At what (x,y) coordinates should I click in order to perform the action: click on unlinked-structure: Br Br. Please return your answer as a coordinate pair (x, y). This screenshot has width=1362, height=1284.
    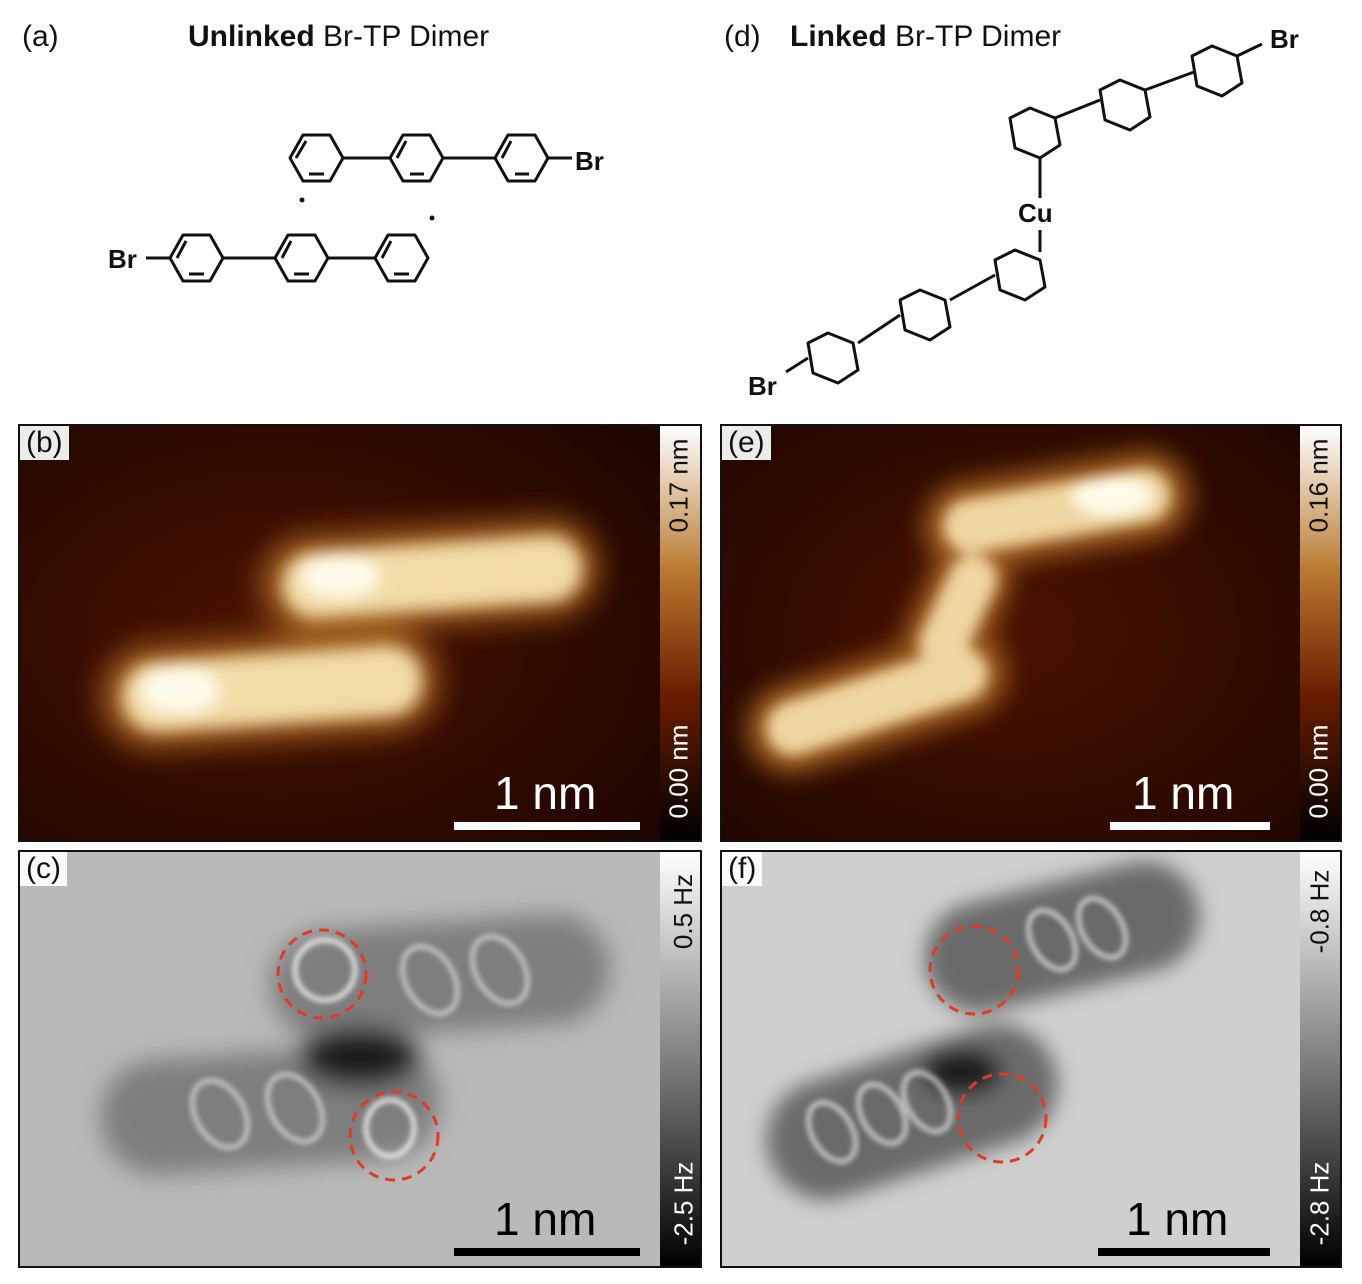
    Looking at the image, I should click on (356, 208).